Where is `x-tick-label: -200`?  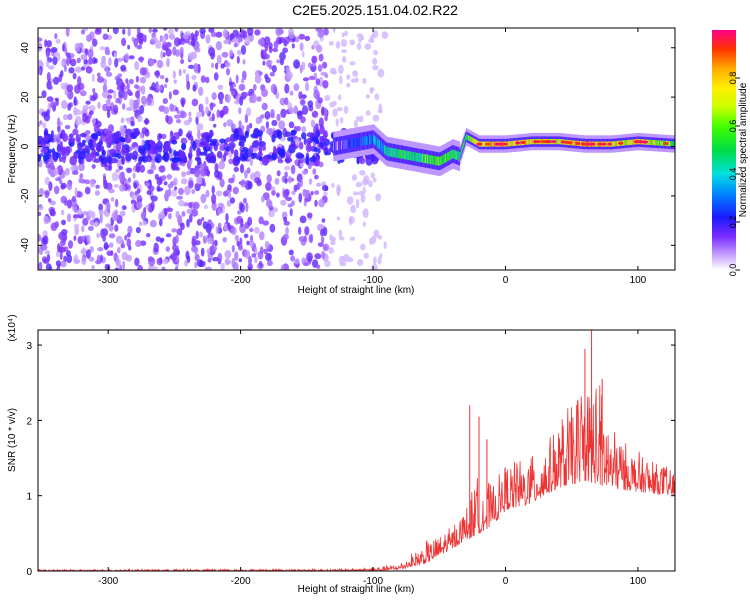 x-tick-label: -200 is located at coordinates (241, 581).